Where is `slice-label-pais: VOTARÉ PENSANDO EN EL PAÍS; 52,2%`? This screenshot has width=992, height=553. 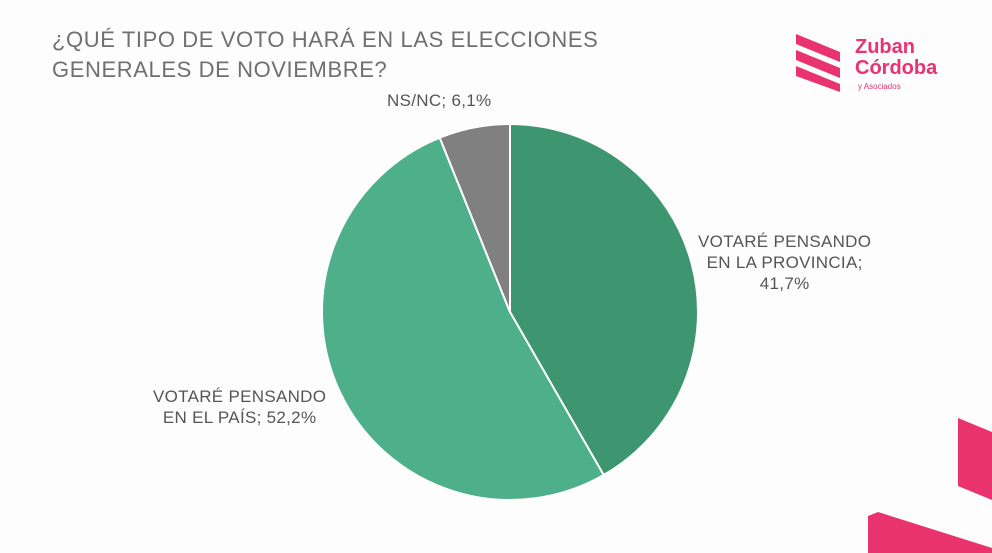
slice-label-pais: VOTARÉ PENSANDO EN EL PAÍS; 52,2% is located at coordinates (239, 407).